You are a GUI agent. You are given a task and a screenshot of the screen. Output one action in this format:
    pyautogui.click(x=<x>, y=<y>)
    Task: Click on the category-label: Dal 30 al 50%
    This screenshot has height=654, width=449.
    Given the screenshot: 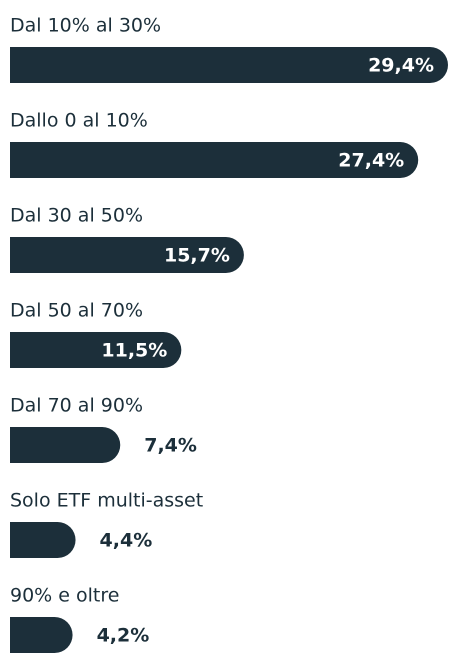 What is the action you would take?
    pyautogui.click(x=76, y=216)
    